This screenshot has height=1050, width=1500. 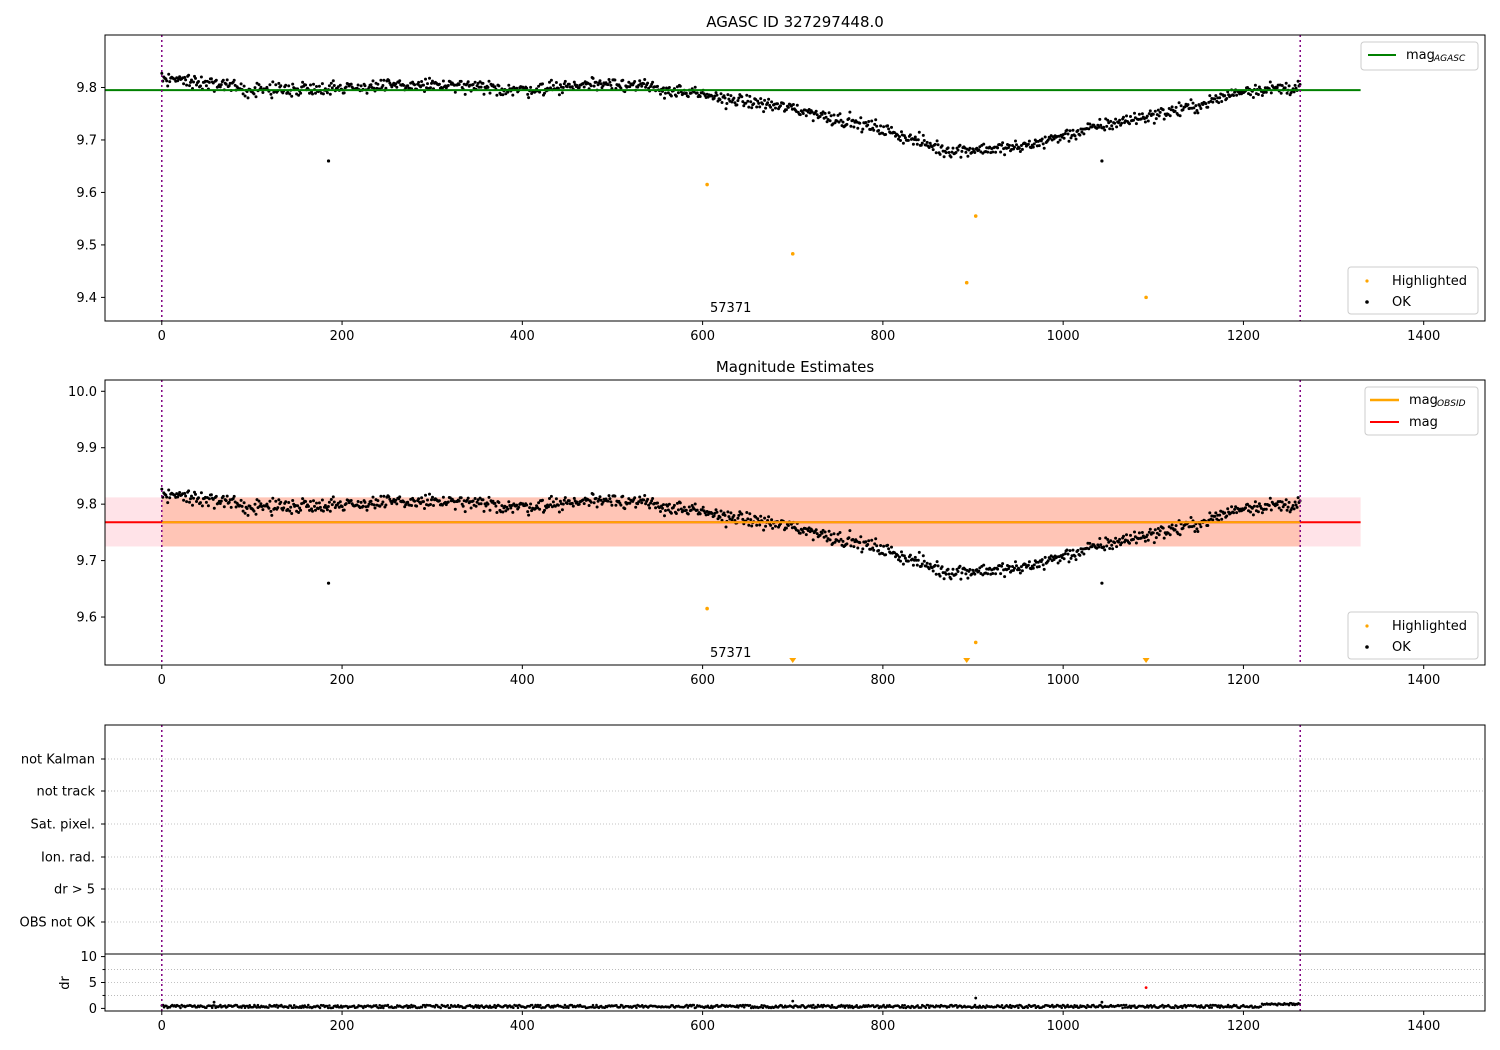 What do you see at coordinates (65, 792) in the screenshot?
I see `flag-row-label: not track` at bounding box center [65, 792].